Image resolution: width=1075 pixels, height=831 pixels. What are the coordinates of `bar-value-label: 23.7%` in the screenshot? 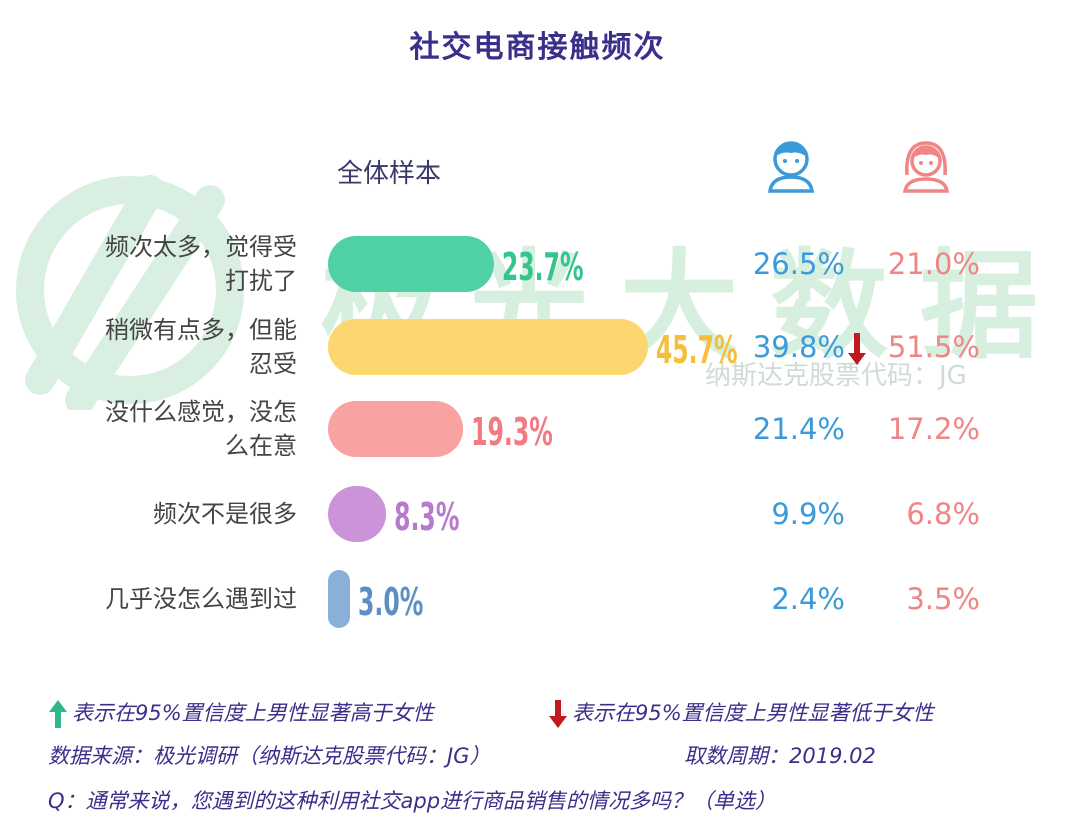 It's located at (543, 267).